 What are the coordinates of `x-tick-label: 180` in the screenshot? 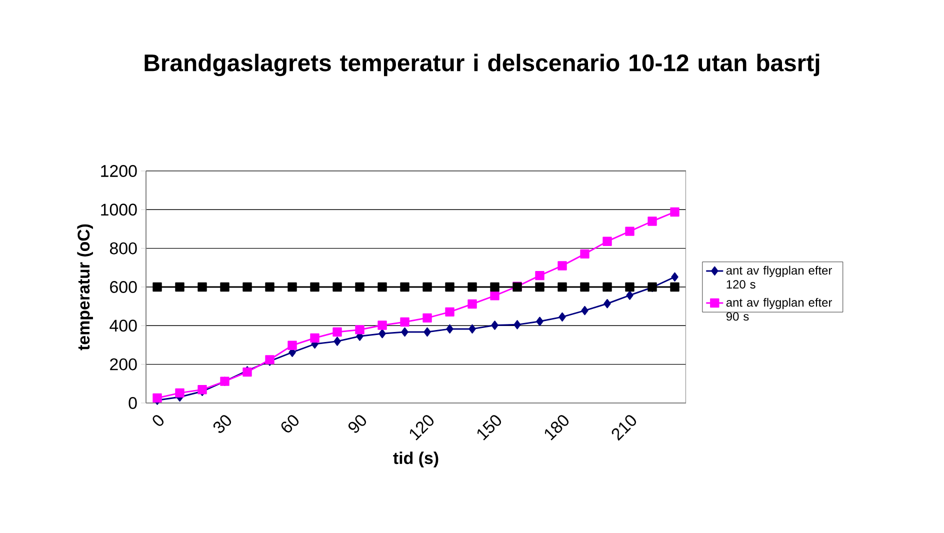 It's located at (556, 427).